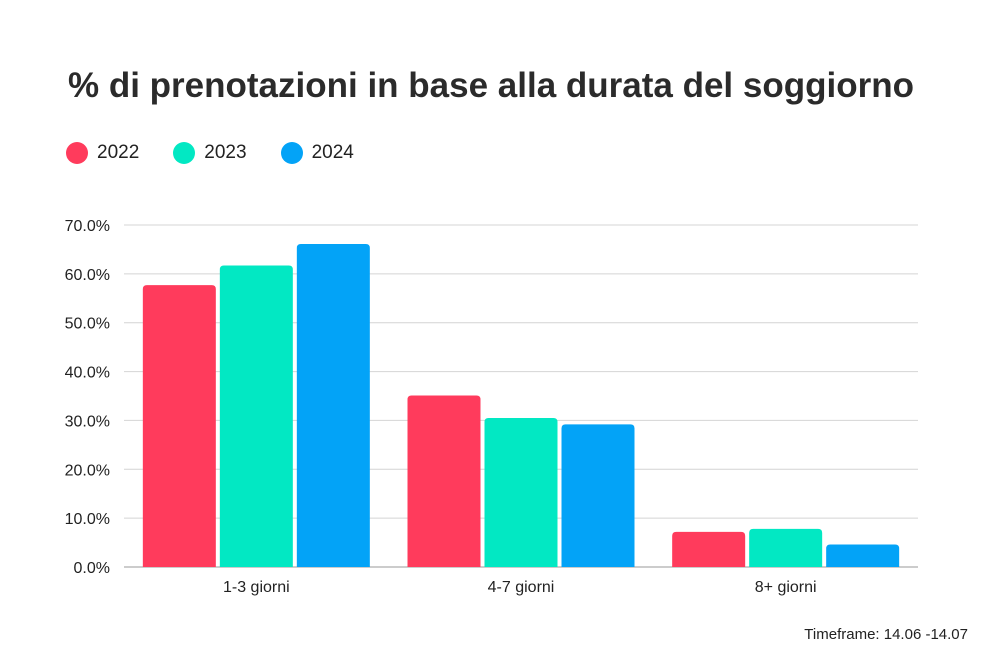  What do you see at coordinates (291, 153) in the screenshot?
I see `legend-swatch-2024` at bounding box center [291, 153].